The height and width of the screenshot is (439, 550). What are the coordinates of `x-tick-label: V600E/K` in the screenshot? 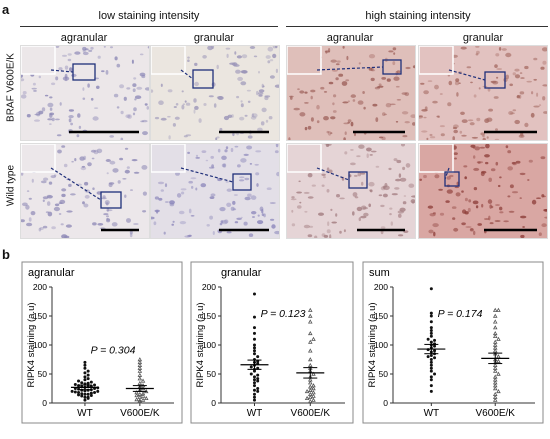 It's located at (495, 413).